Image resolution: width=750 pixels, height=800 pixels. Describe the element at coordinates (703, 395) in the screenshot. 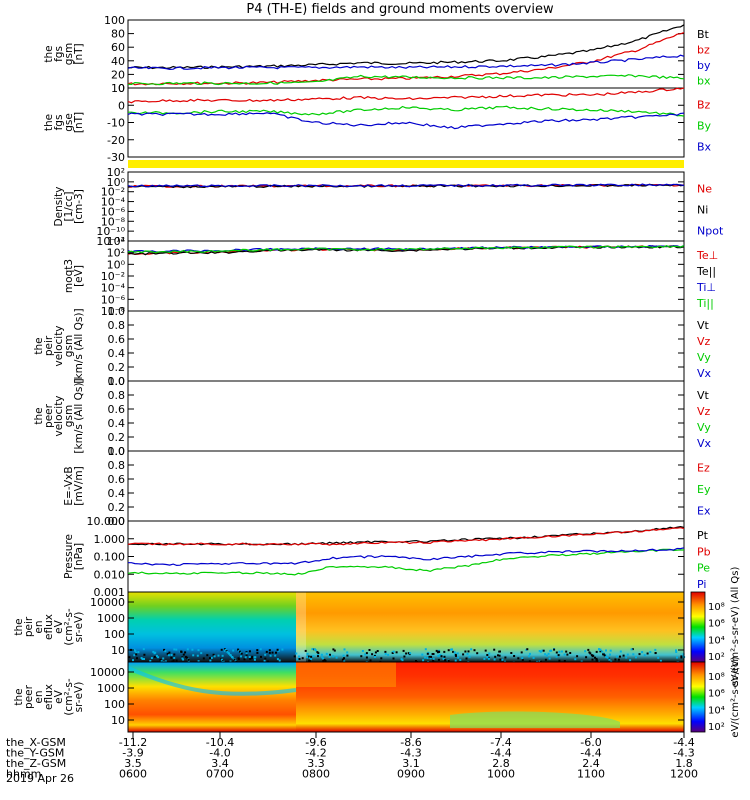

I see `legend-Vt: Vt` at that location.